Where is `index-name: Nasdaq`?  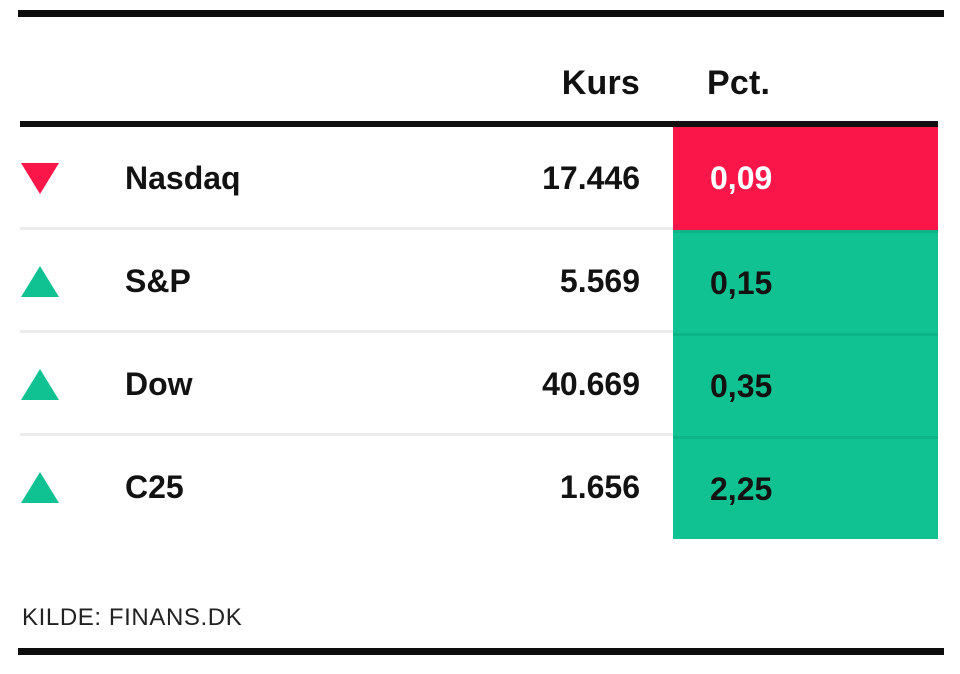 index-name: Nasdaq is located at coordinates (183, 178).